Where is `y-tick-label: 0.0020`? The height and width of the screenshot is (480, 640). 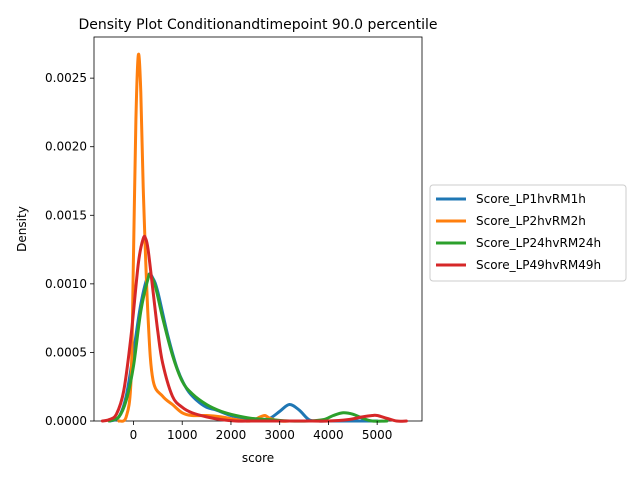 y-tick-label: 0.0020 is located at coordinates (66, 147).